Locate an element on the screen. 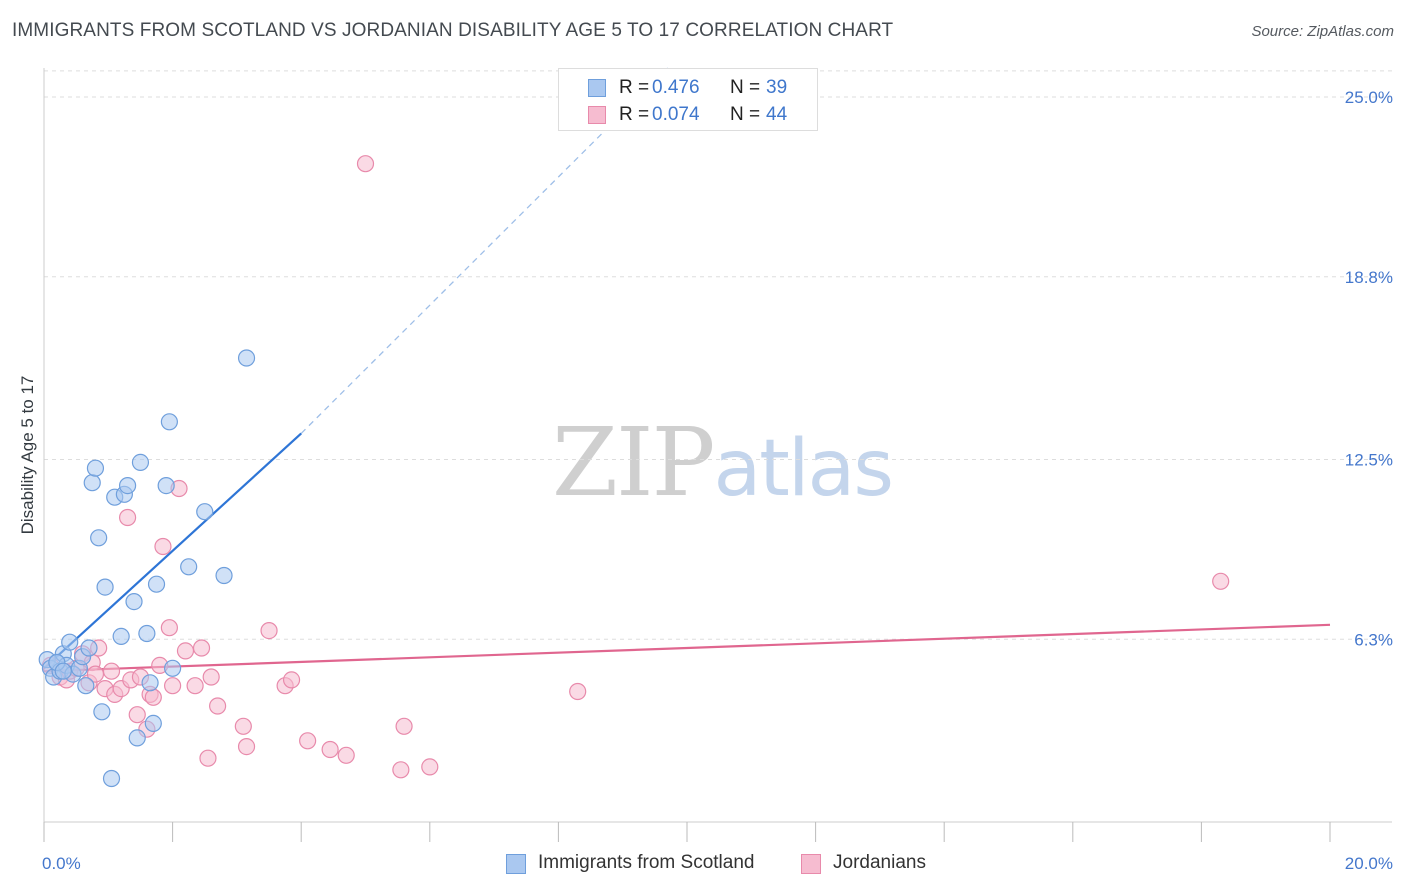  legend-label-scotland: Immigrants from Scotland is located at coordinates (646, 862).